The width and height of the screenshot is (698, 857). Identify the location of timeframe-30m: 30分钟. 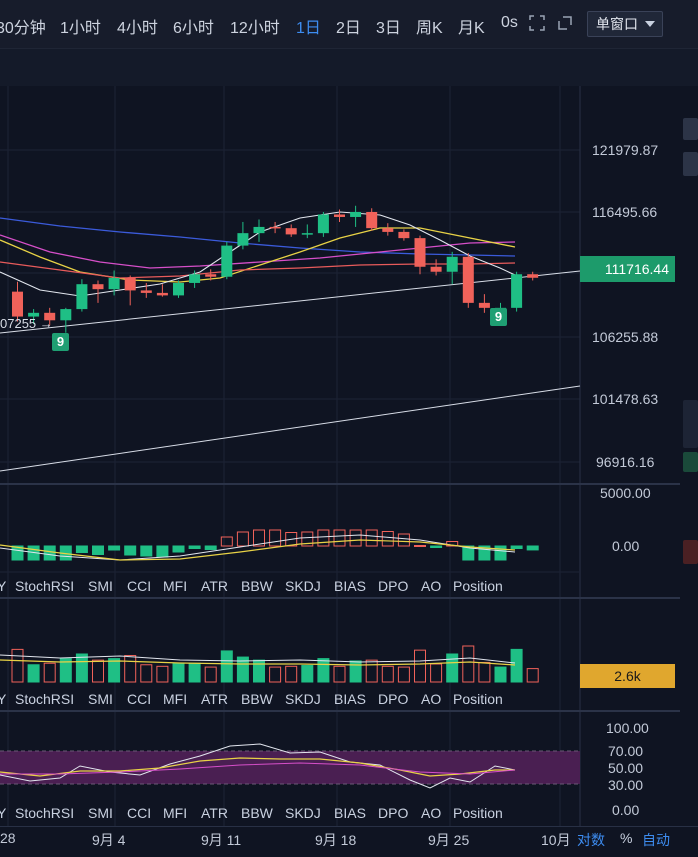
(23, 28).